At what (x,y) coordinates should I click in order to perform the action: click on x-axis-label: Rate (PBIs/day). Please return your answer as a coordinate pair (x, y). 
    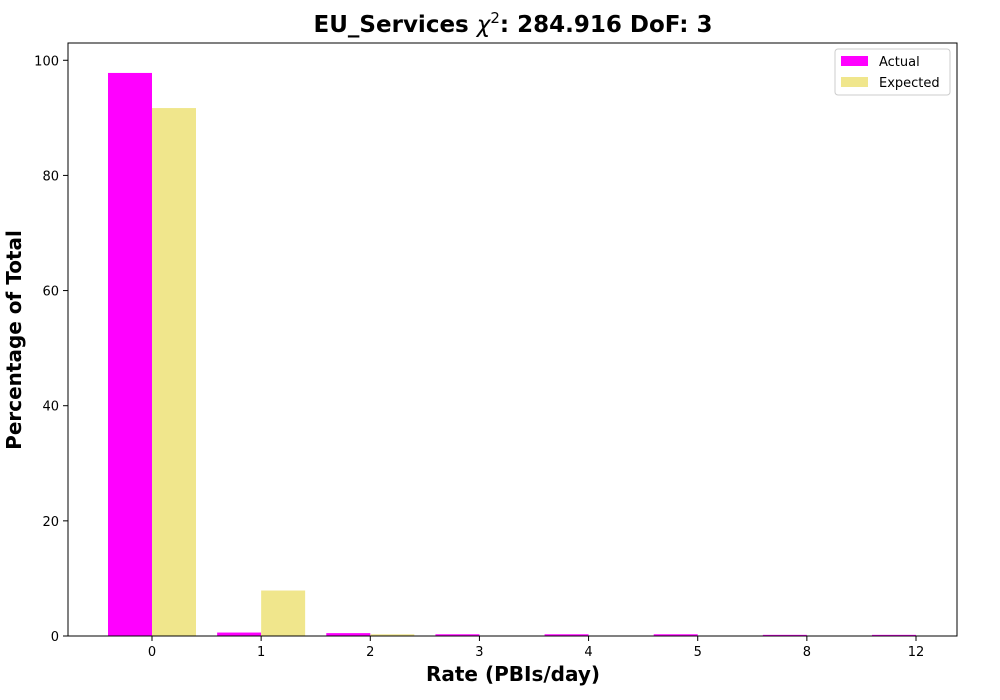
    Looking at the image, I should click on (513, 674).